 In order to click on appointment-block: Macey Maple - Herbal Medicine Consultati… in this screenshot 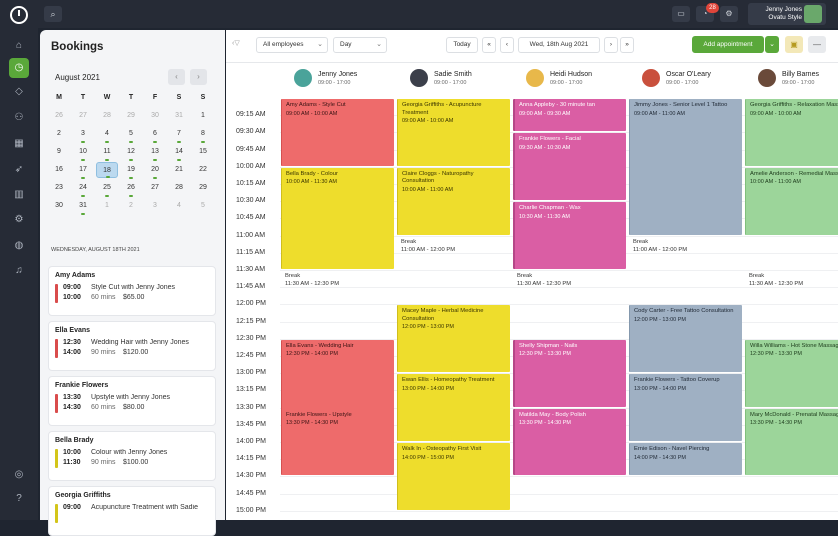, I will do `click(453, 339)`.